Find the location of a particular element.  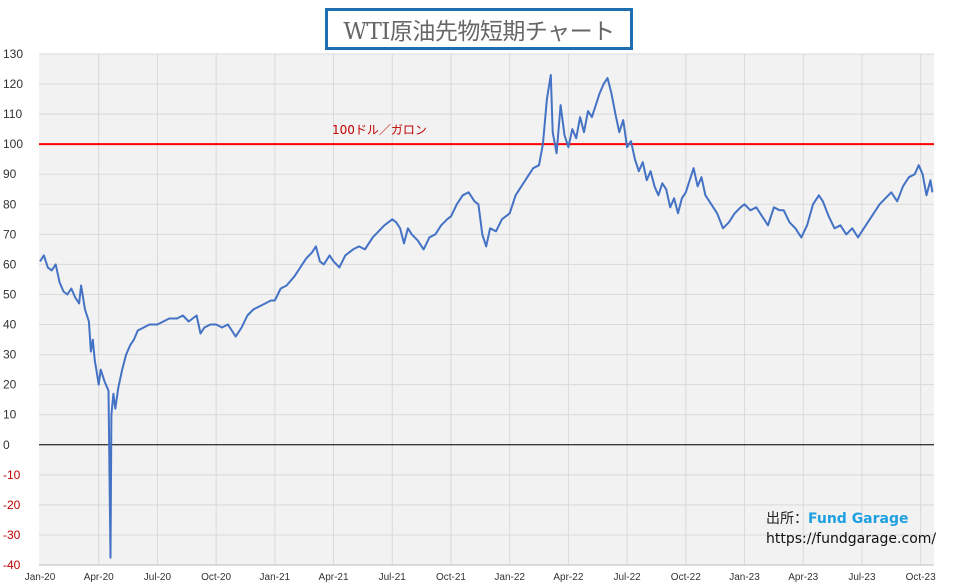

x-tick-label: Jul-23 is located at coordinates (862, 577).